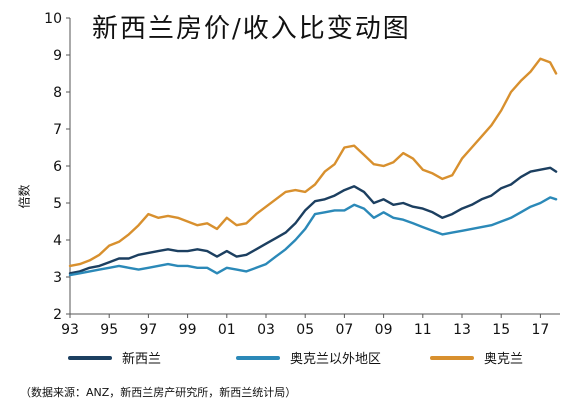 The width and height of the screenshot is (571, 404). What do you see at coordinates (384, 330) in the screenshot?
I see `x-tick-label: 09` at bounding box center [384, 330].